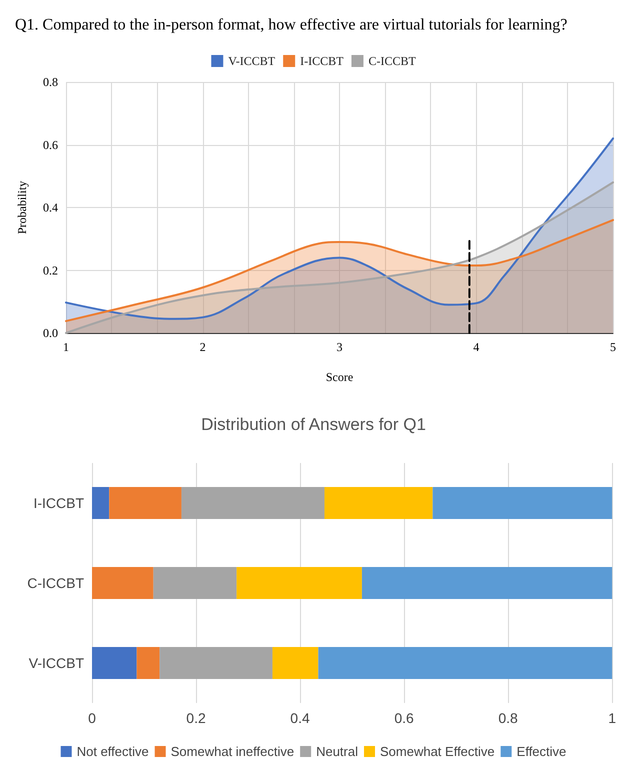 Image resolution: width=627 pixels, height=772 pixels. I want to click on legend-label: Neutral, so click(337, 751).